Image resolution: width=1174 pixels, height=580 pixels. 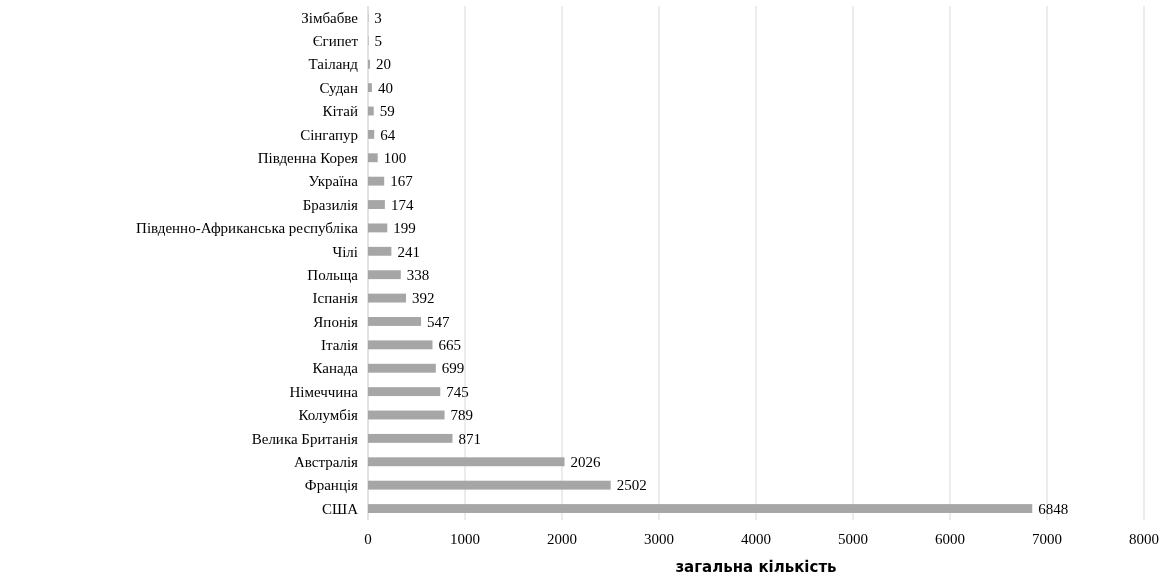 What do you see at coordinates (345, 251) in the screenshot?
I see `y-tick-label: Чілі` at bounding box center [345, 251].